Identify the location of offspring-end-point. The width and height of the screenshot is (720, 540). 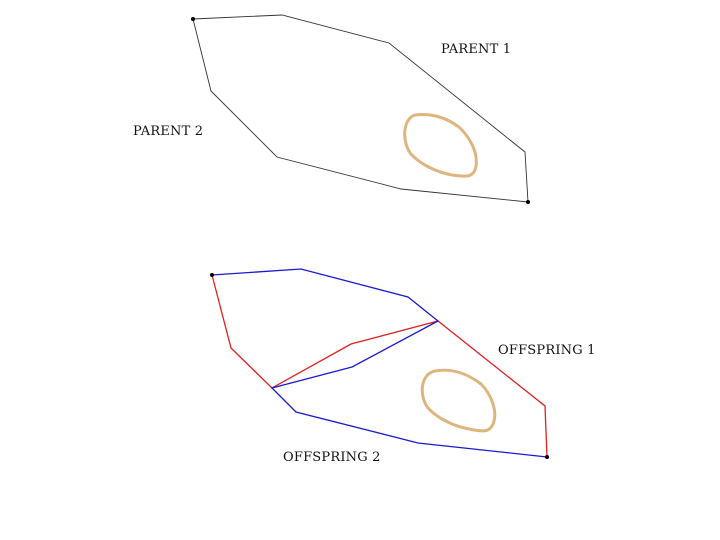
(547, 457).